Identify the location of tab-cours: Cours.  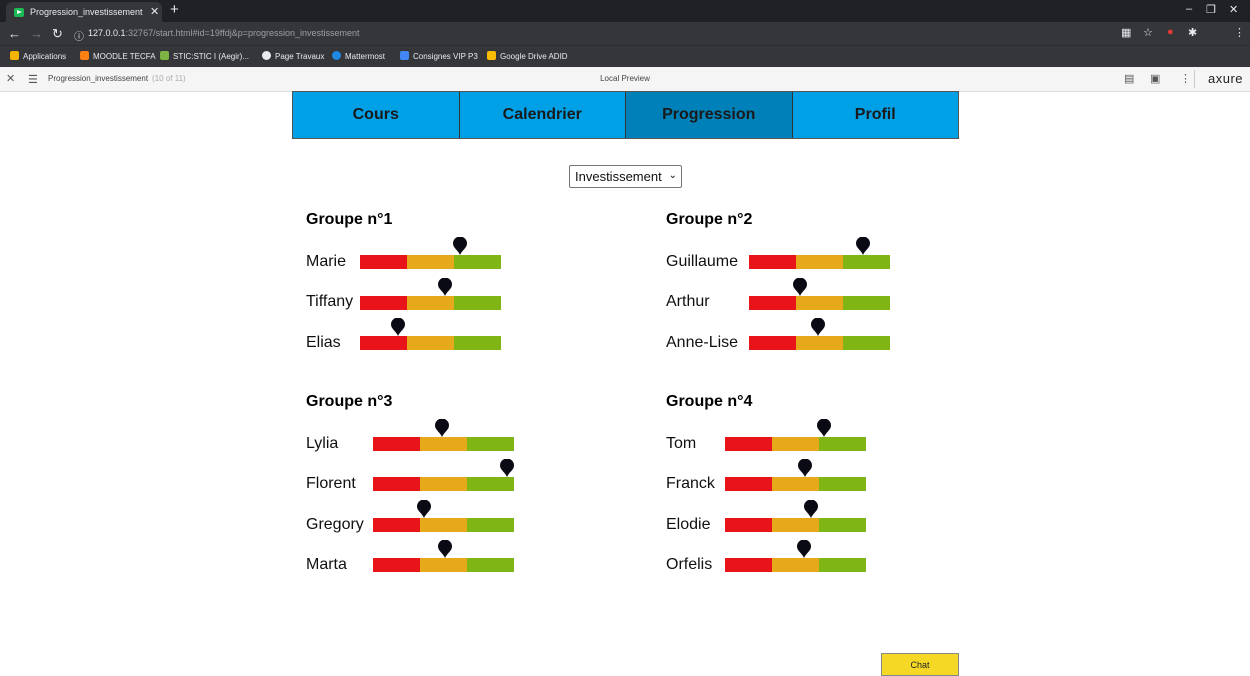
(376, 115).